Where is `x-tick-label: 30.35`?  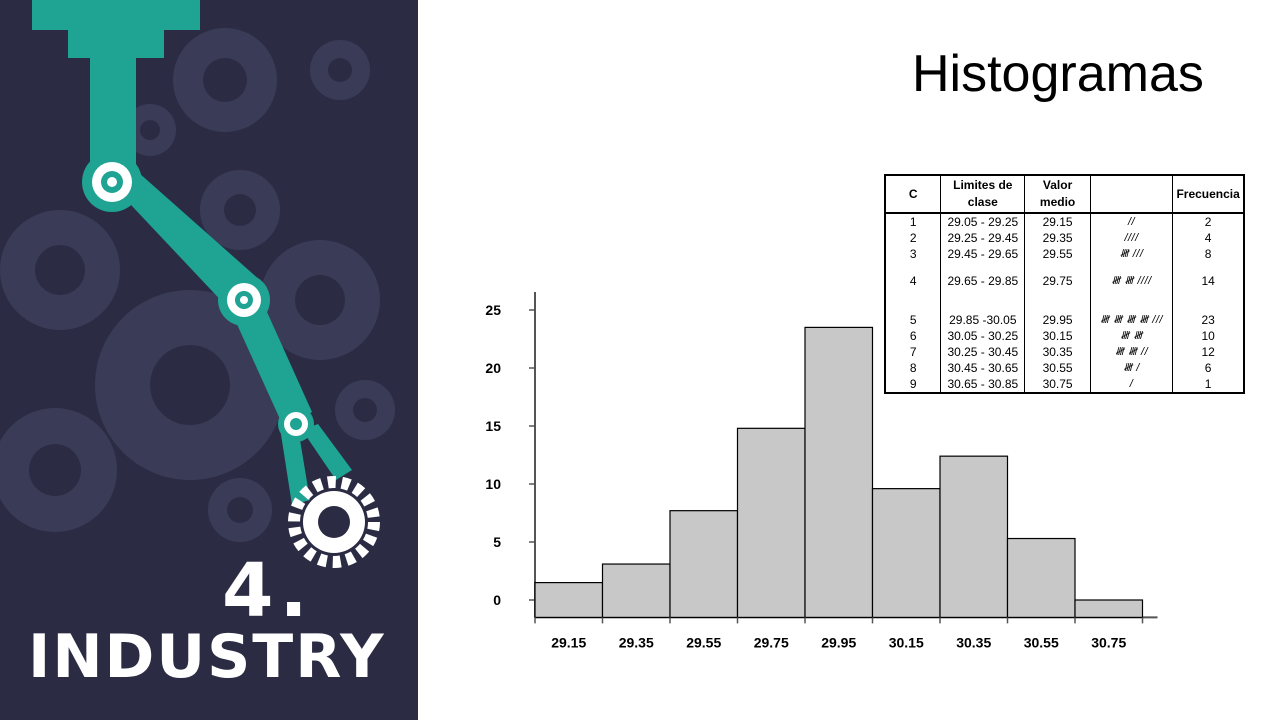 x-tick-label: 30.35 is located at coordinates (973, 642).